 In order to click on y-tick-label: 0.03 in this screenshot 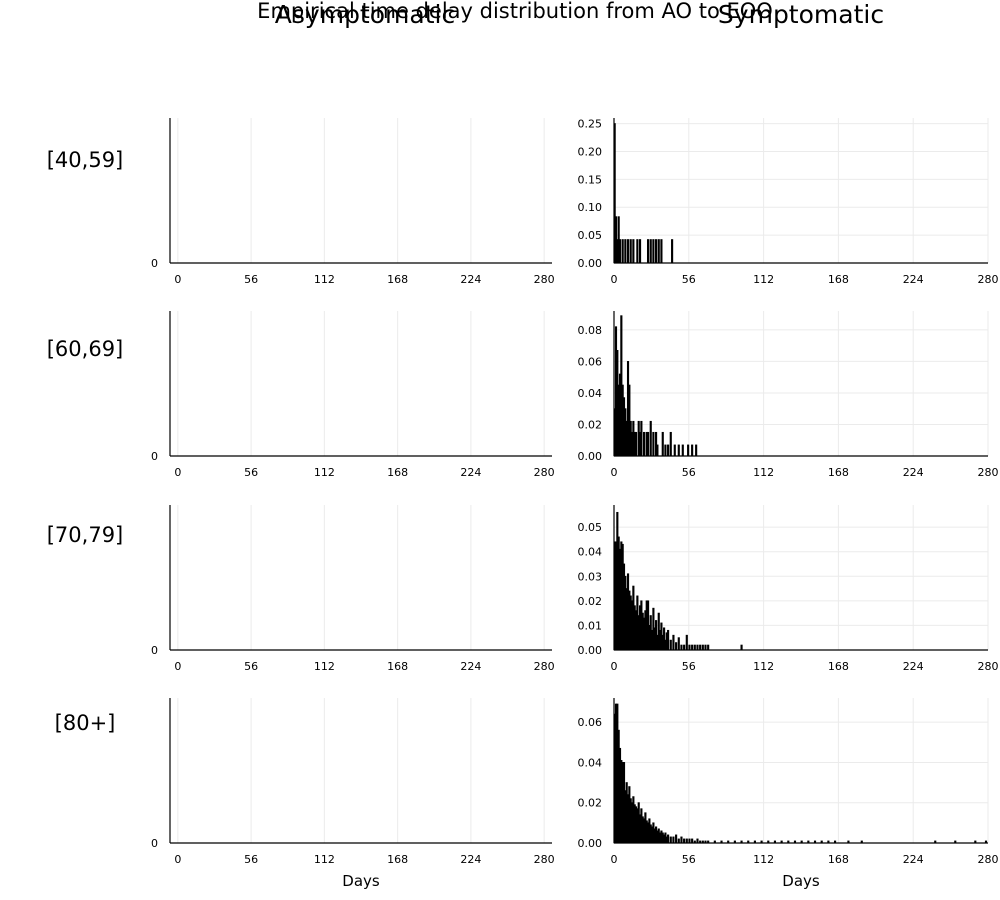, I will do `click(590, 576)`.